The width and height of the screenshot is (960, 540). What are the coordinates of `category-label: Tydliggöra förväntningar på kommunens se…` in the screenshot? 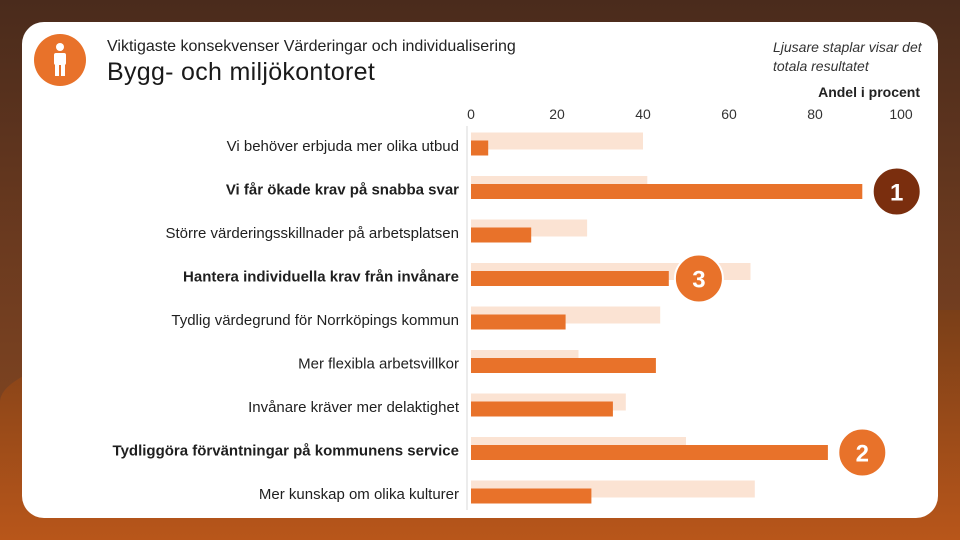 It's located at (286, 451).